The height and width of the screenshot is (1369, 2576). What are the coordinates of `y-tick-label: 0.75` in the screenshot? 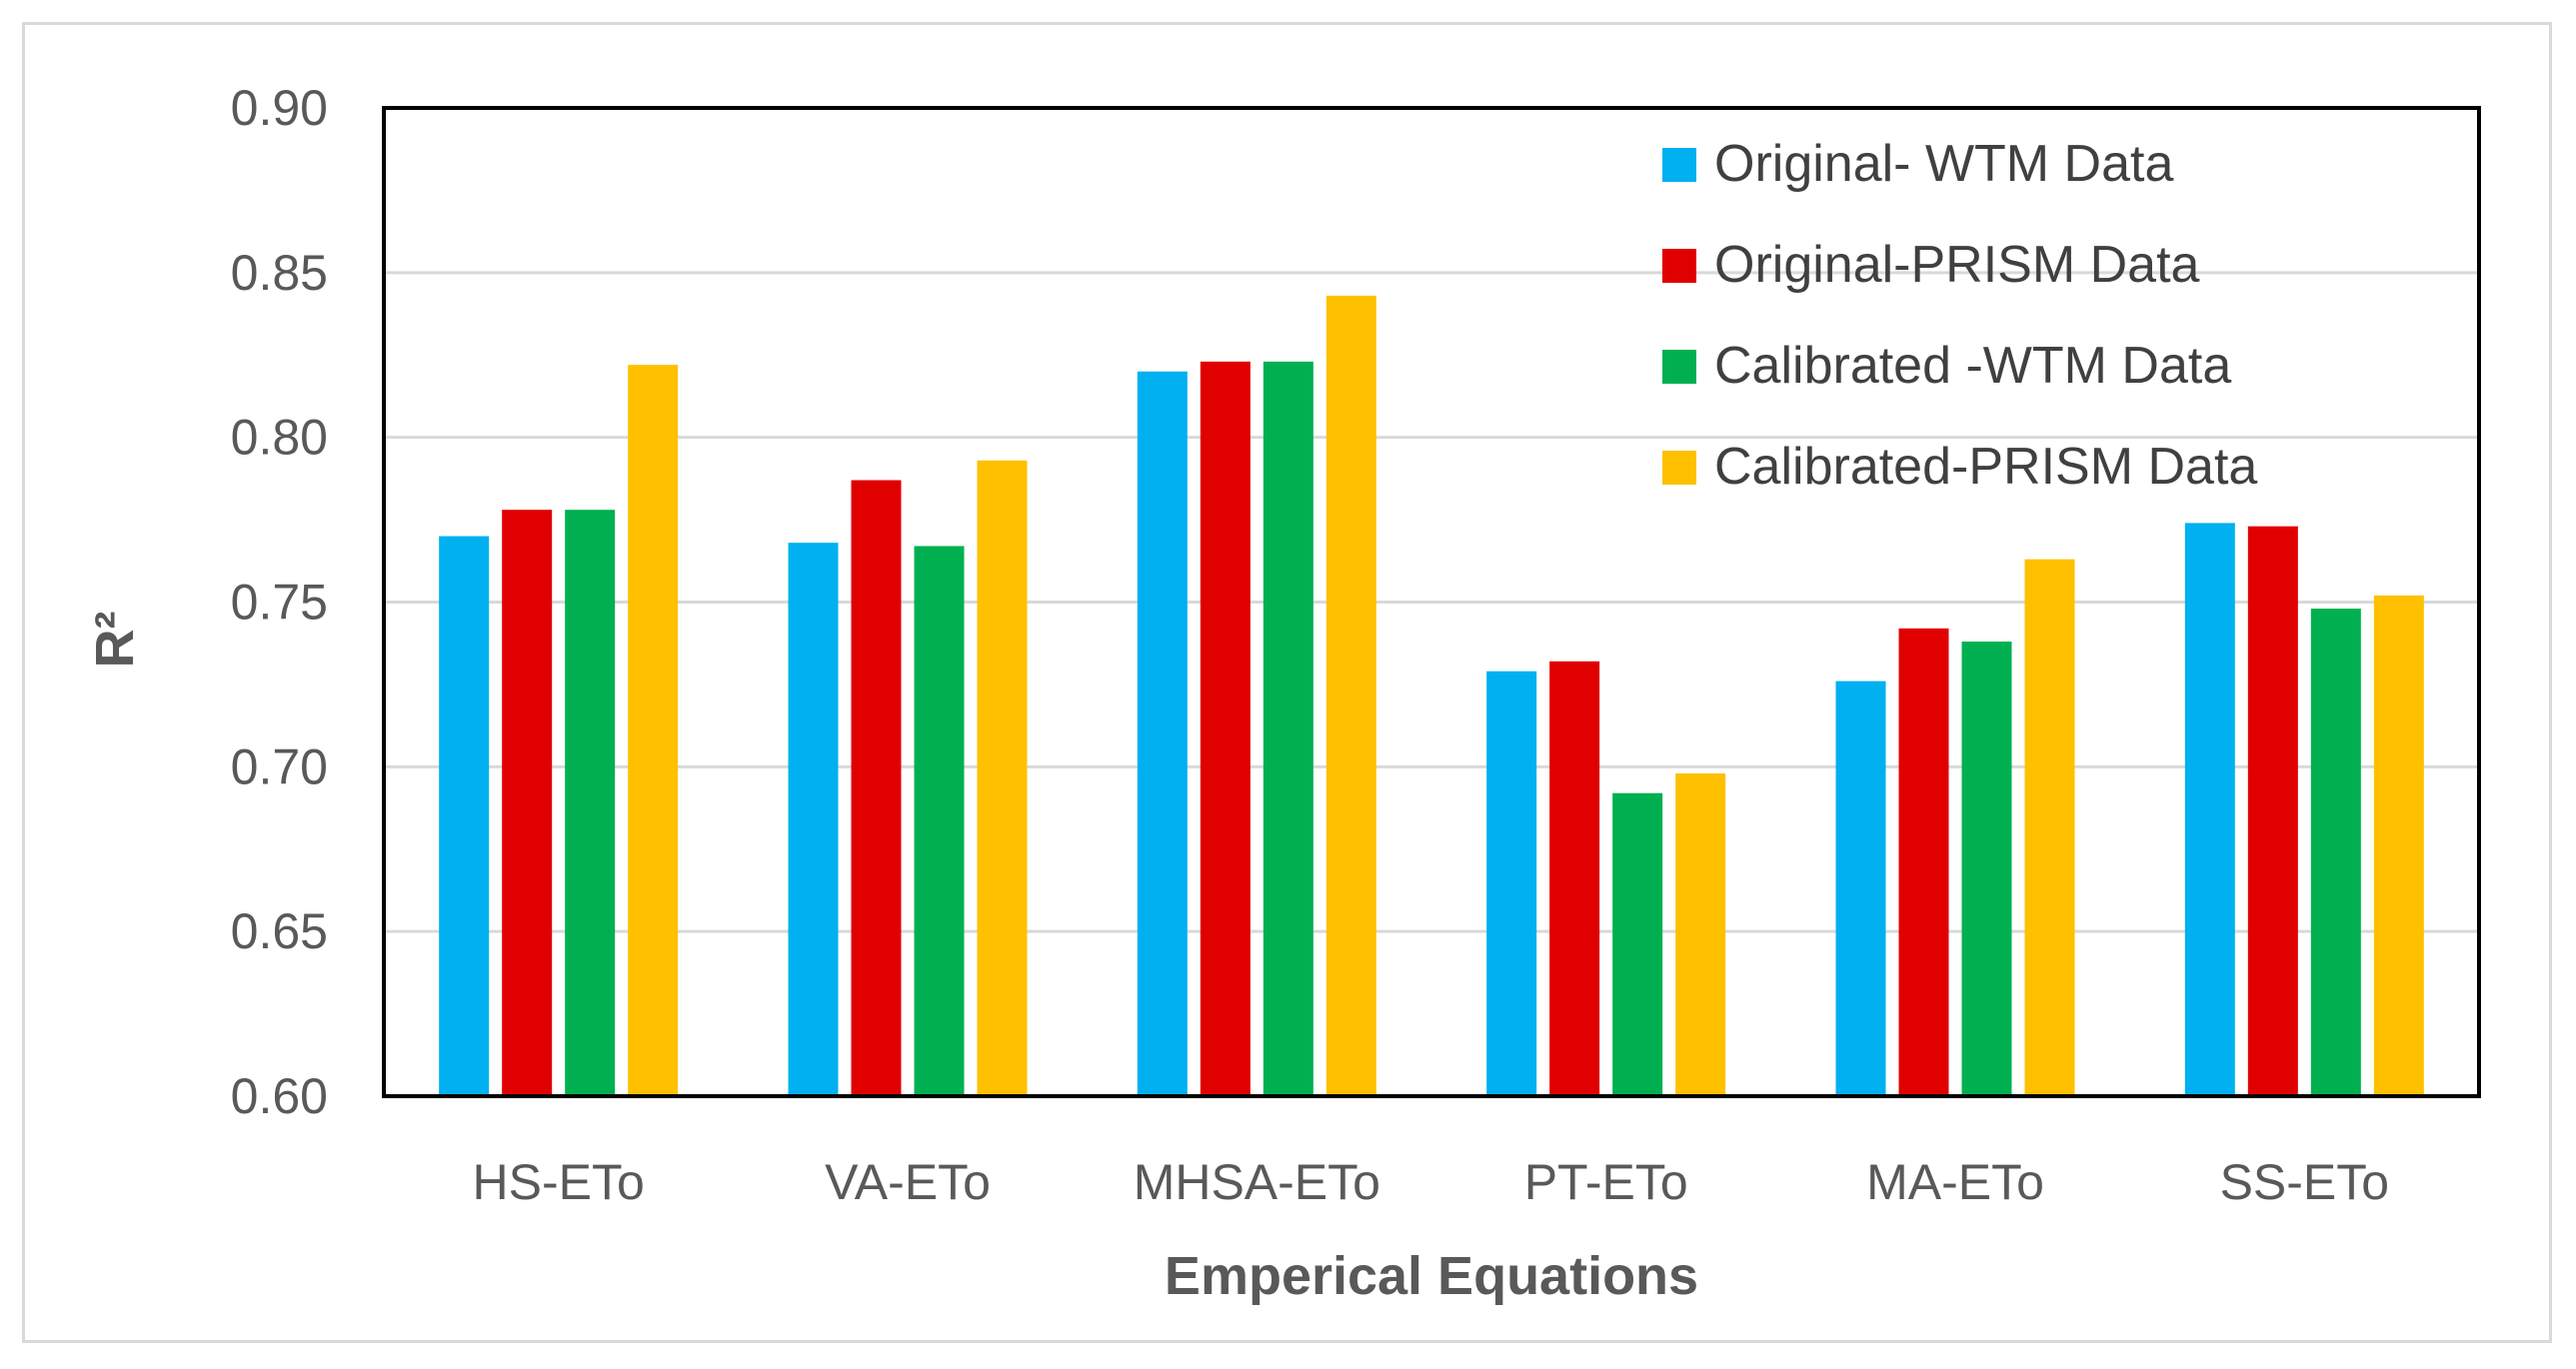 It's located at (280, 603).